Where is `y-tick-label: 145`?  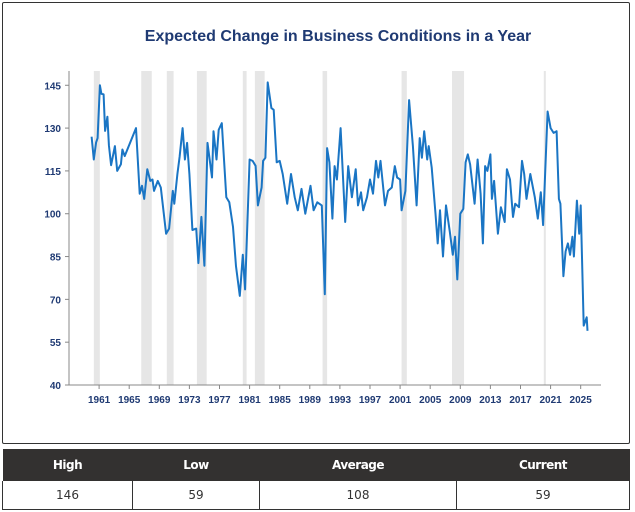 y-tick-label: 145 is located at coordinates (52, 86).